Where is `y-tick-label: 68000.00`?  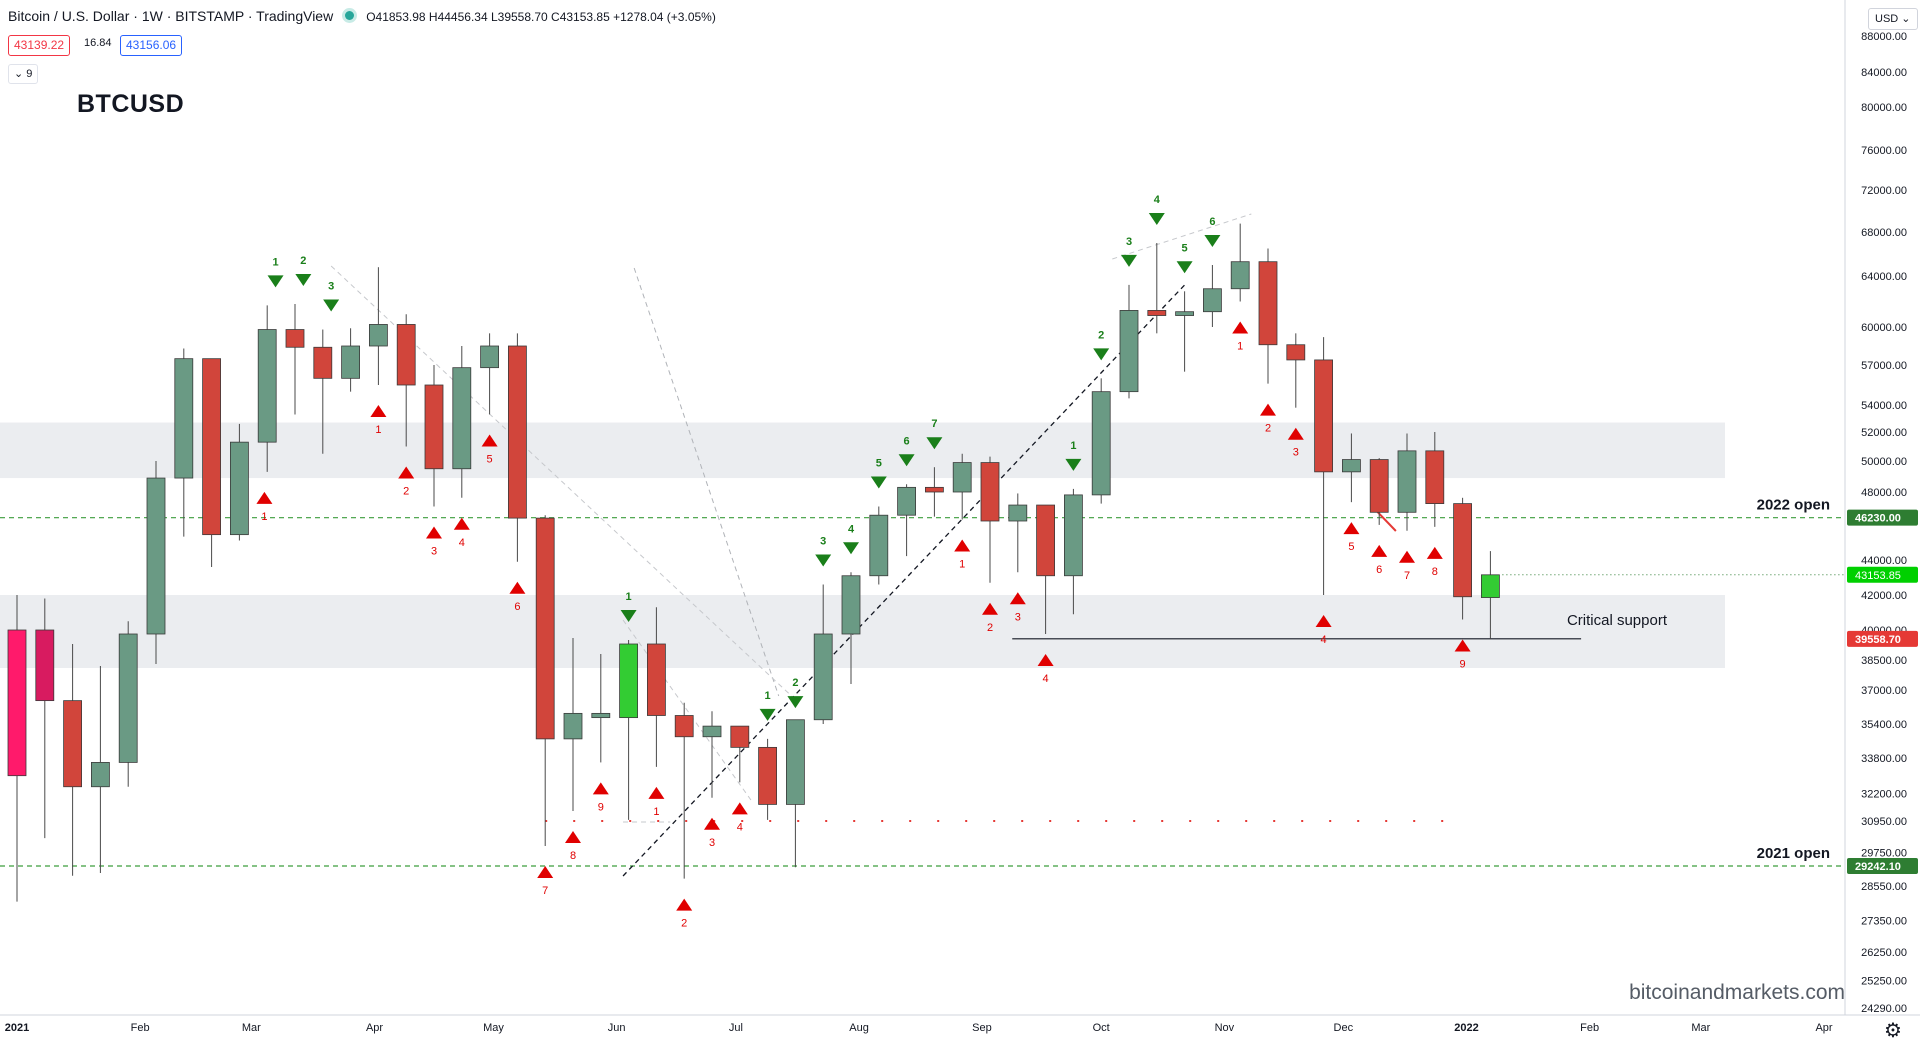 y-tick-label: 68000.00 is located at coordinates (1884, 233).